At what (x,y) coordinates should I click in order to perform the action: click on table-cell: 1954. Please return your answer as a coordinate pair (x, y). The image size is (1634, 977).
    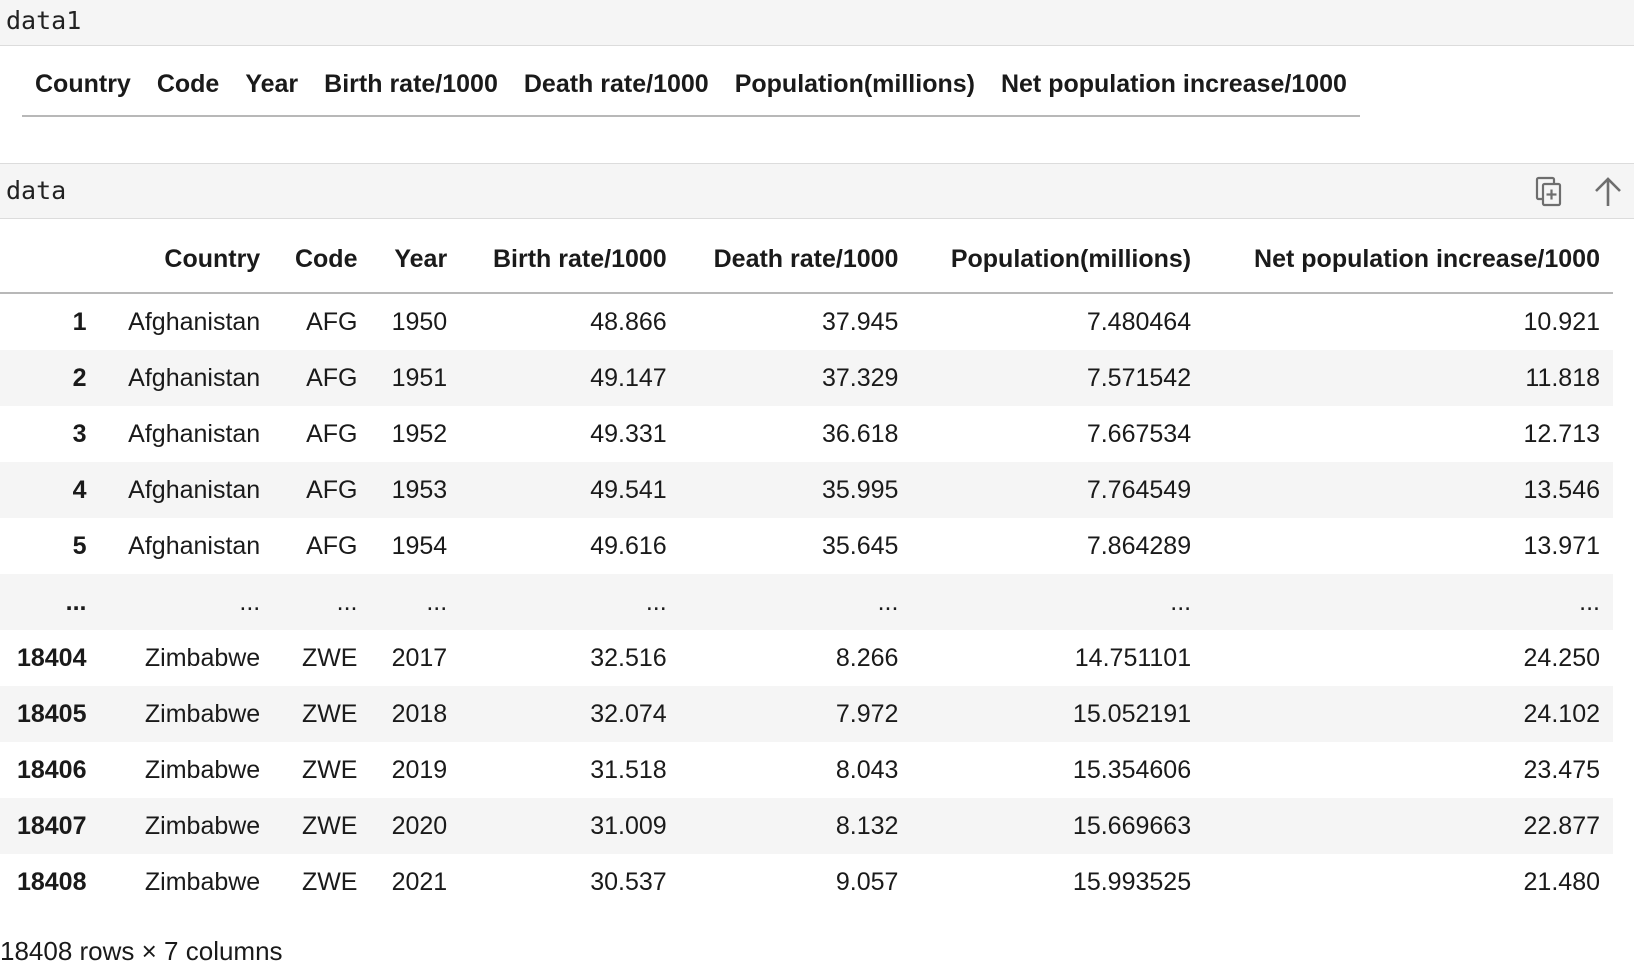
    Looking at the image, I should click on (419, 545).